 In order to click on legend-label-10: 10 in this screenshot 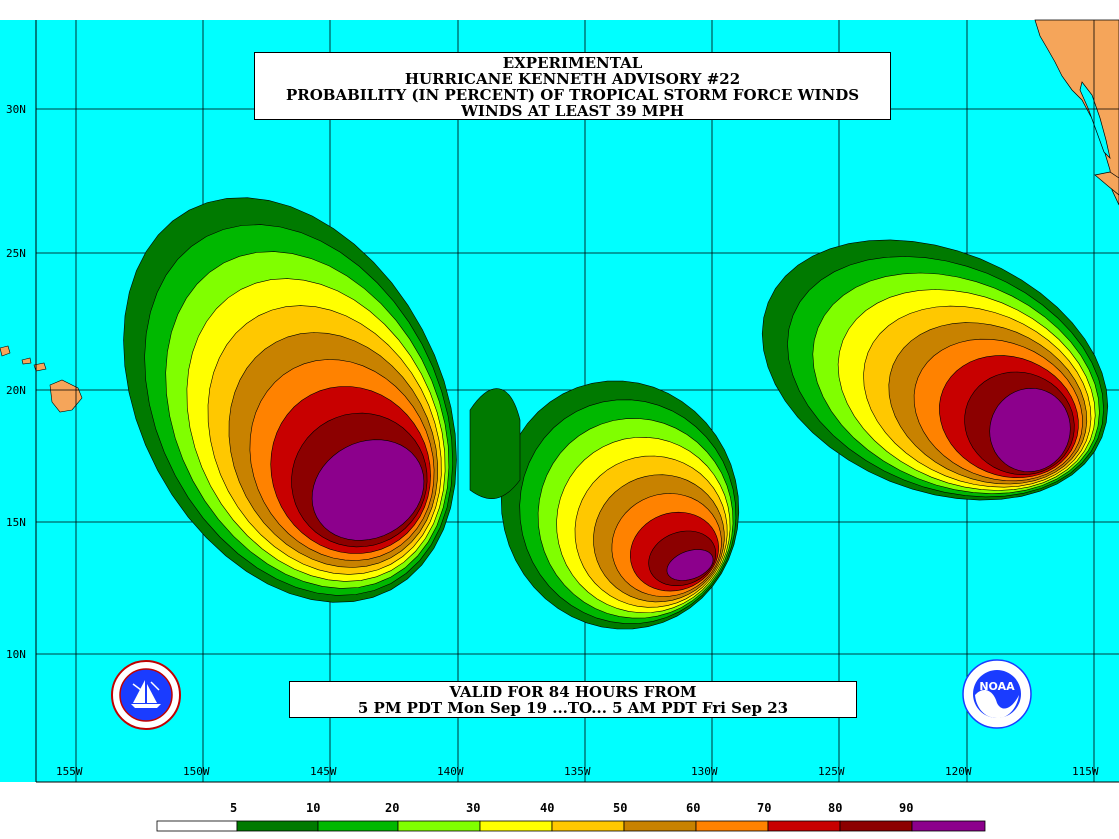, I will do `click(313, 808)`.